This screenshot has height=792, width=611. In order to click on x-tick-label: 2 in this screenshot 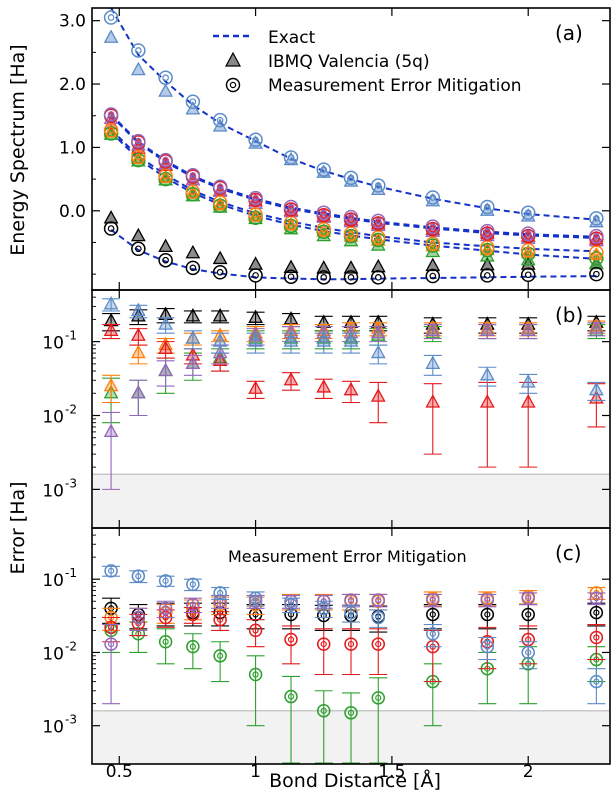, I will do `click(528, 772)`.